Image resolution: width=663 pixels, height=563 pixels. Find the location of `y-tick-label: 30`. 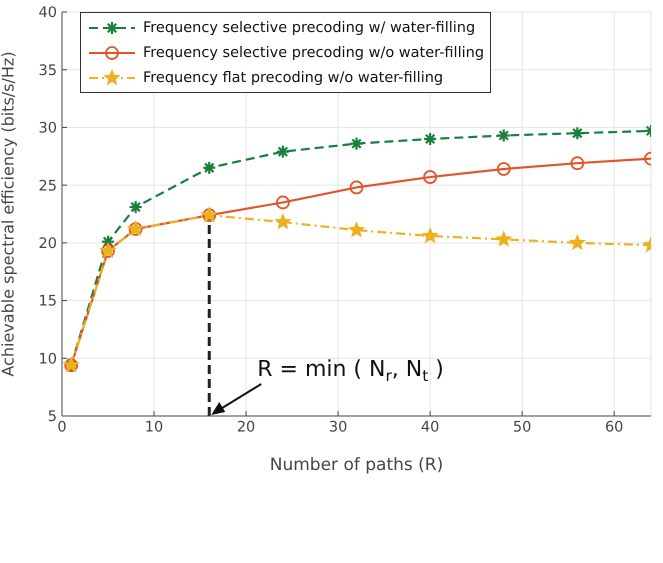

y-tick-label: 30 is located at coordinates (47, 128).